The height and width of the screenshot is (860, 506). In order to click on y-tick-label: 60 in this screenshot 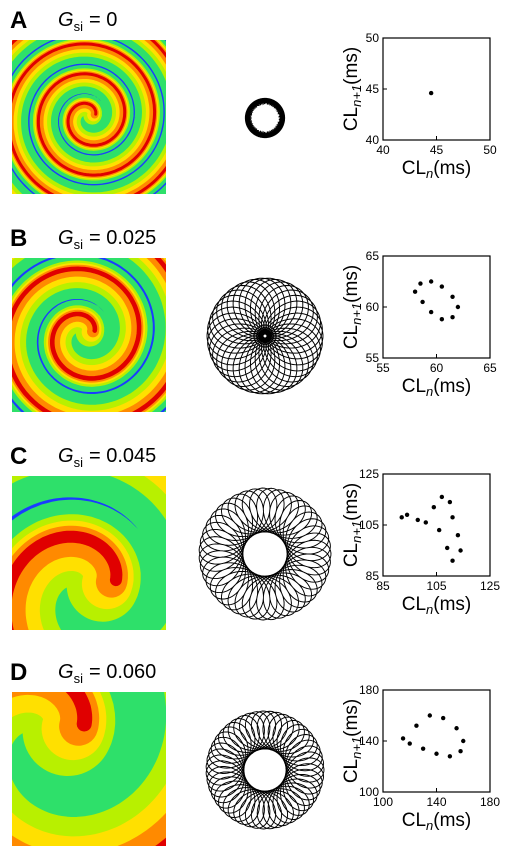, I will do `click(373, 307)`.